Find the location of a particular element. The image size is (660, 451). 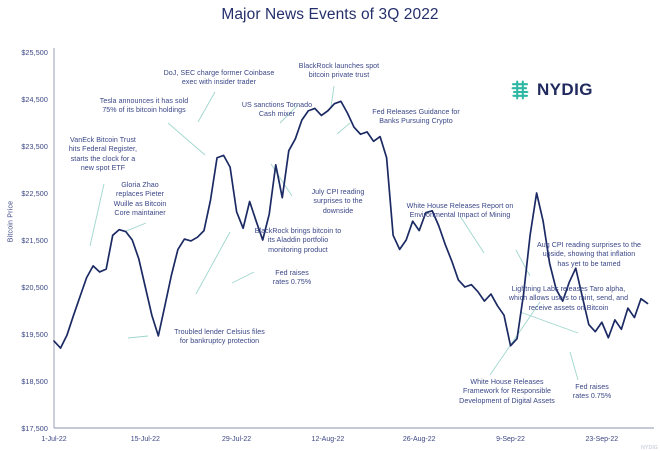

x-tick-label: 23-Sep-22 is located at coordinates (602, 439).